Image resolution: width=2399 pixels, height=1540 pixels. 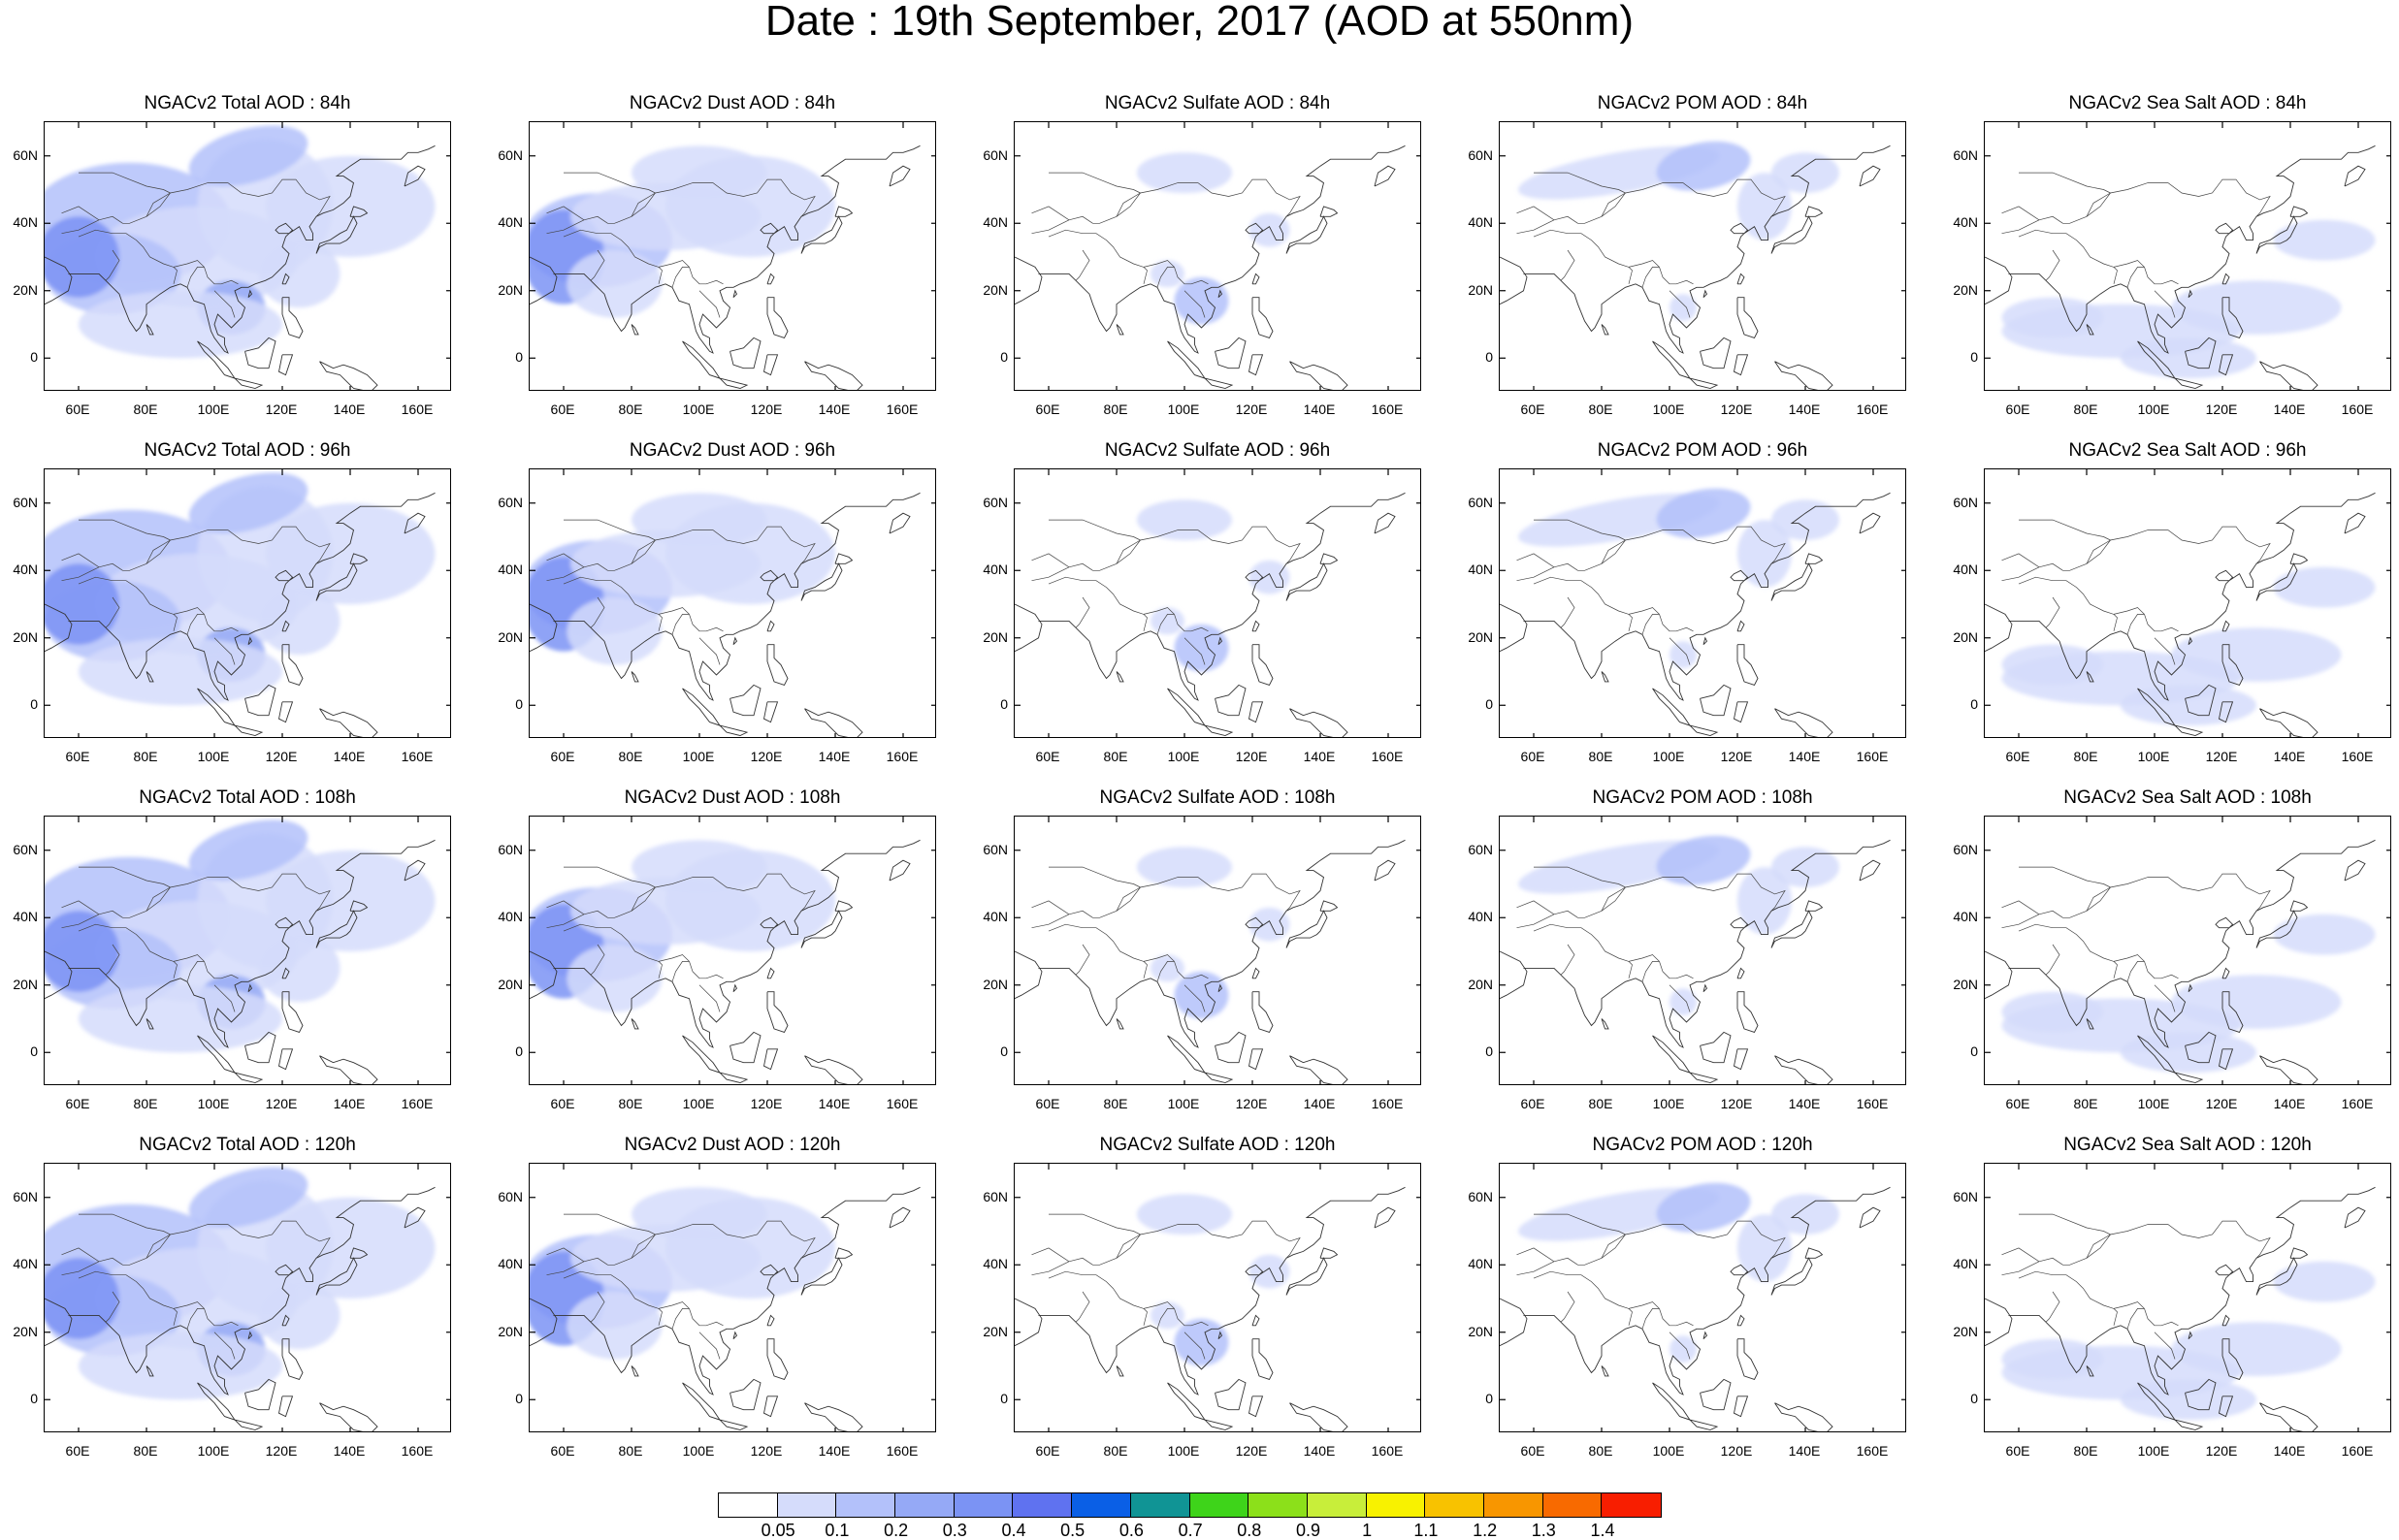 I want to click on panel-title: NGACv2 Total AOD : 96h, so click(x=248, y=450).